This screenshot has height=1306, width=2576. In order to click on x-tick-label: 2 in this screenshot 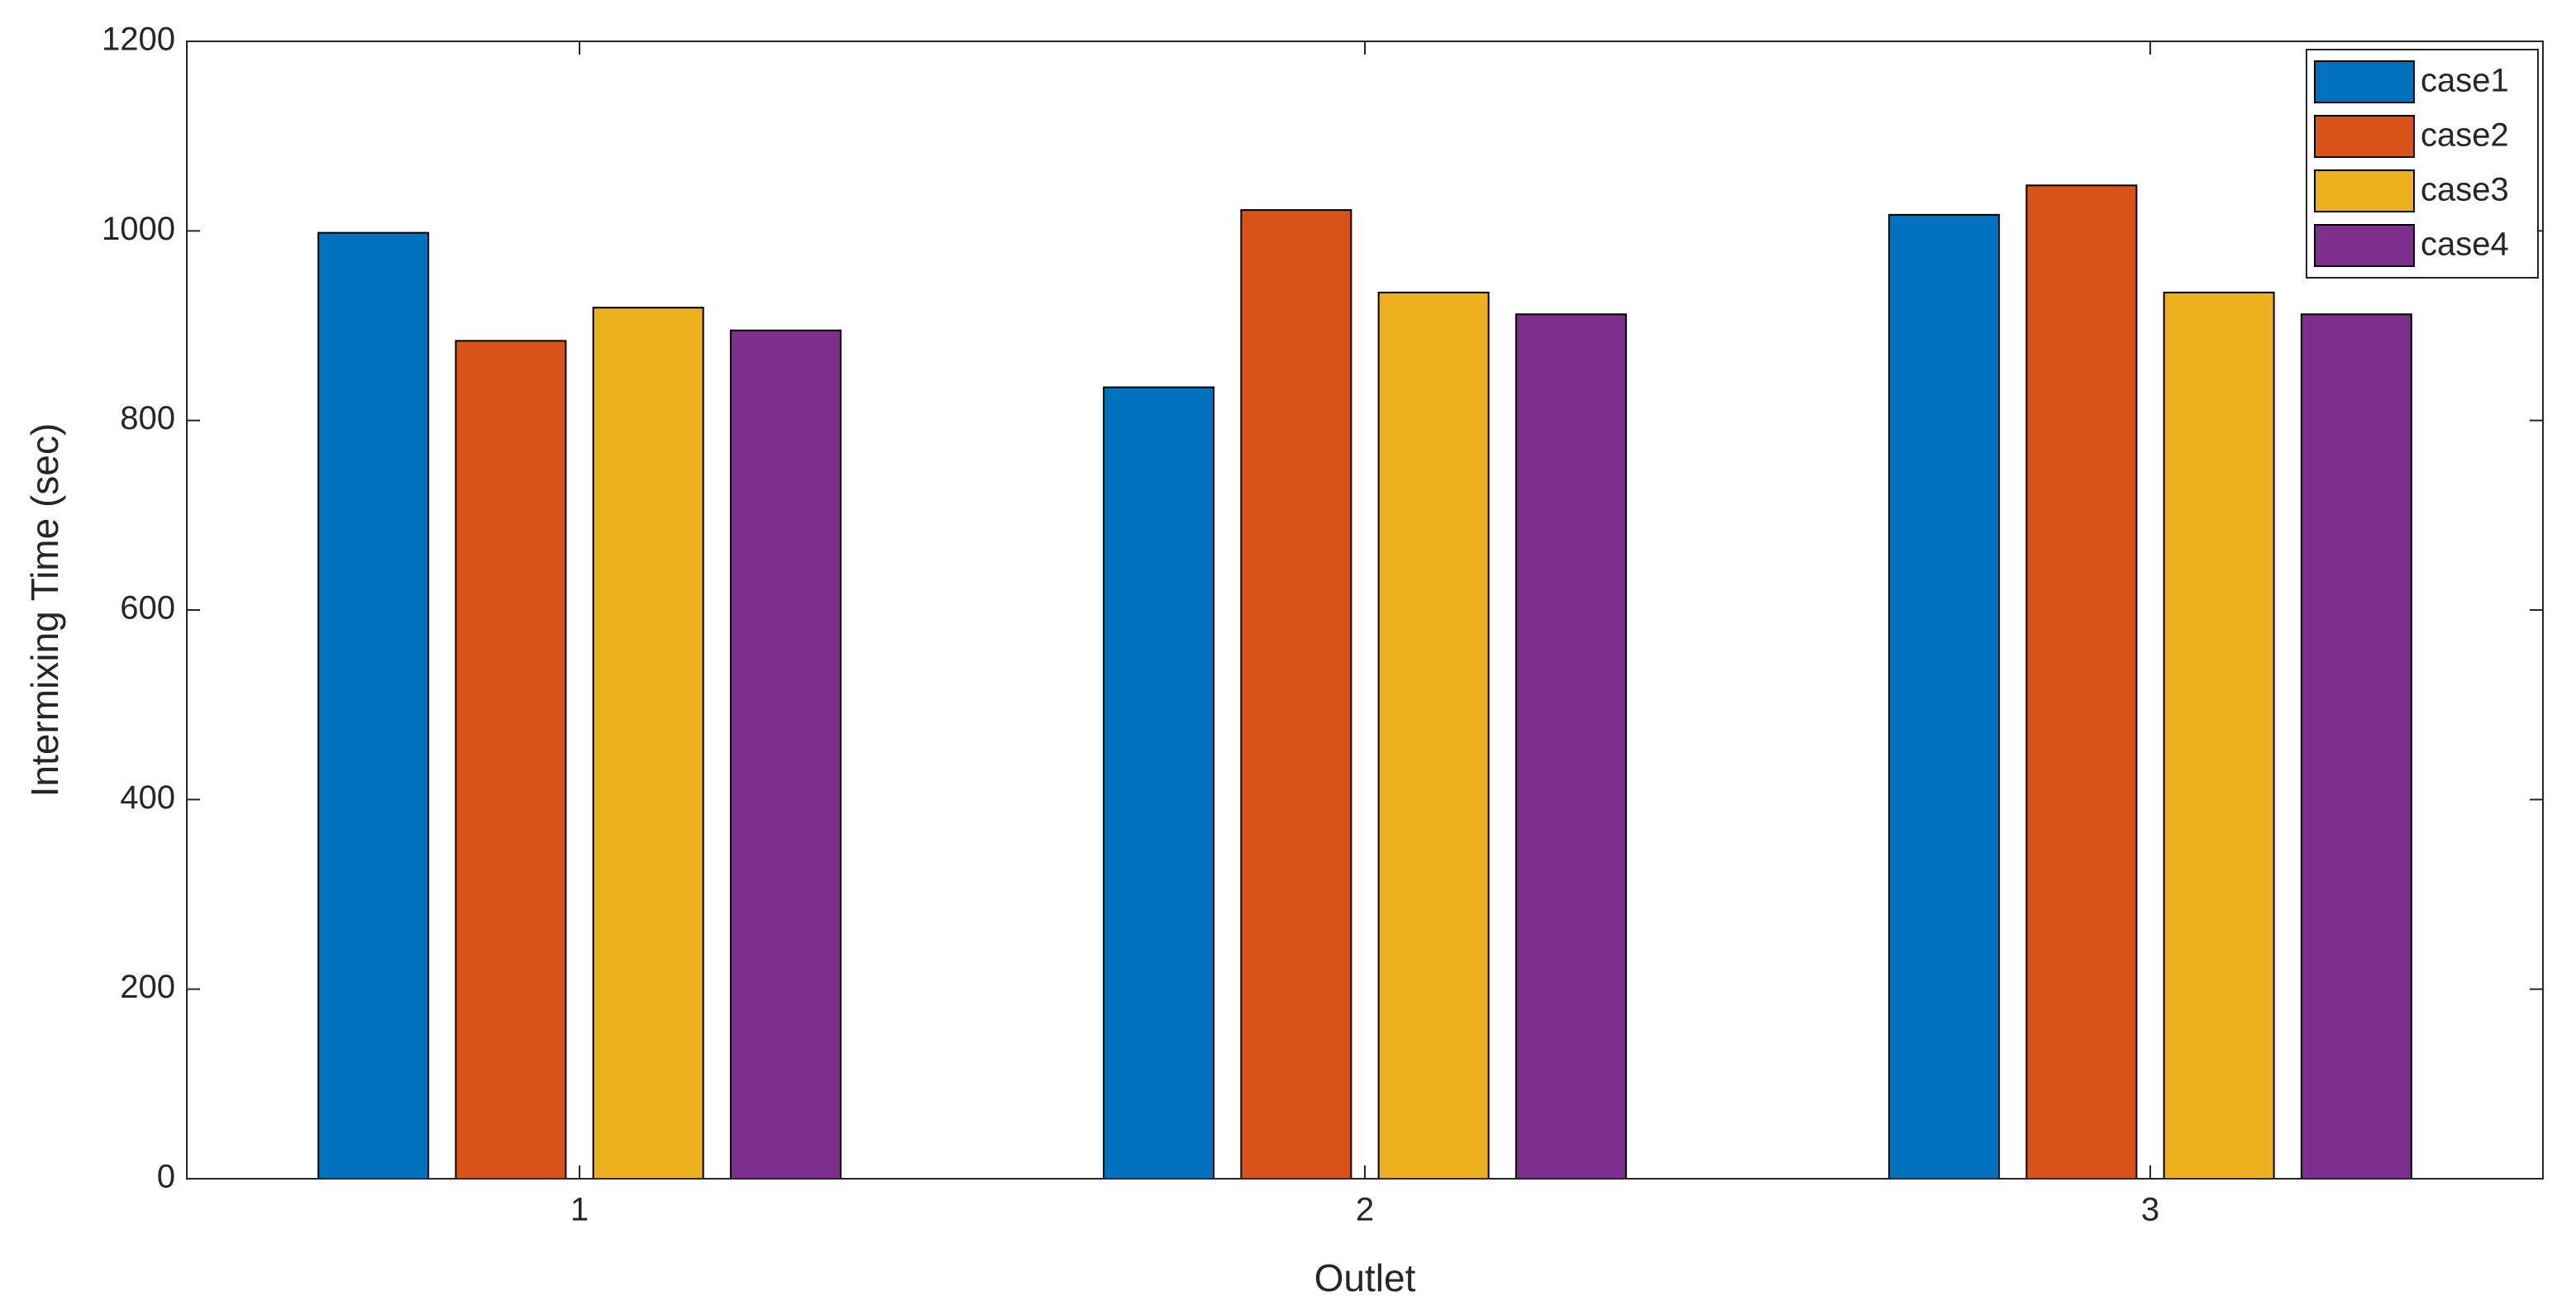, I will do `click(1365, 1210)`.